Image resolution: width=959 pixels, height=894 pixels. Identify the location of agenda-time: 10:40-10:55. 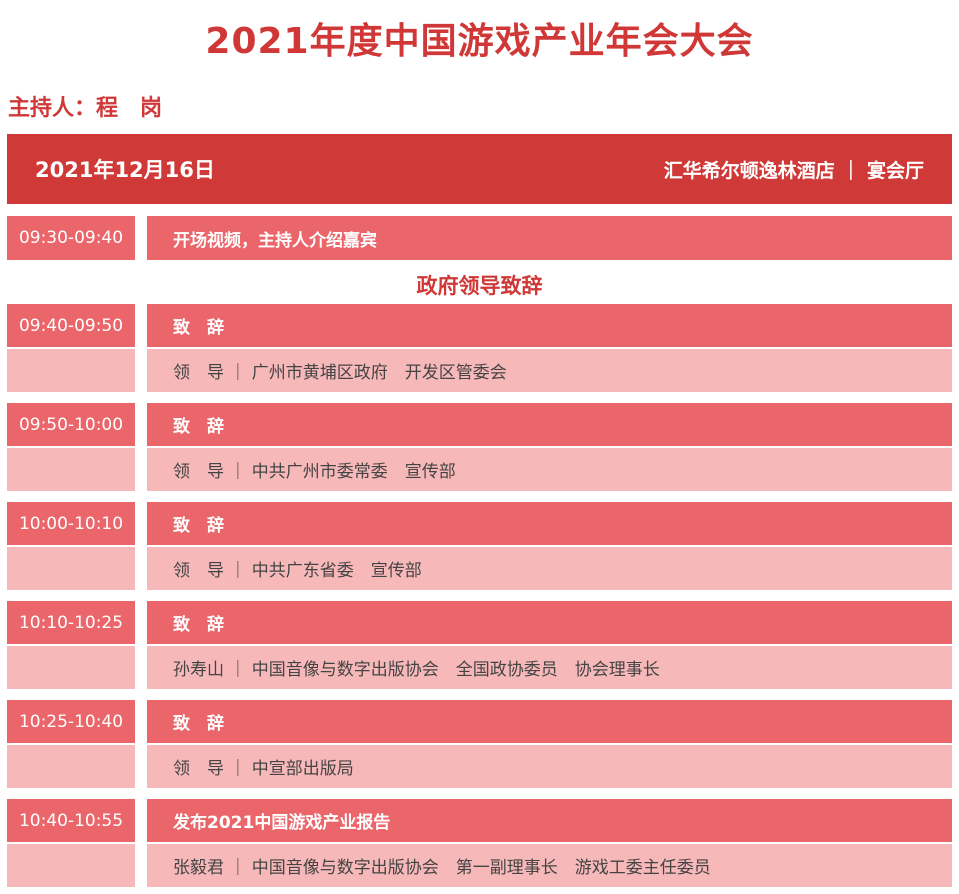
(71, 820).